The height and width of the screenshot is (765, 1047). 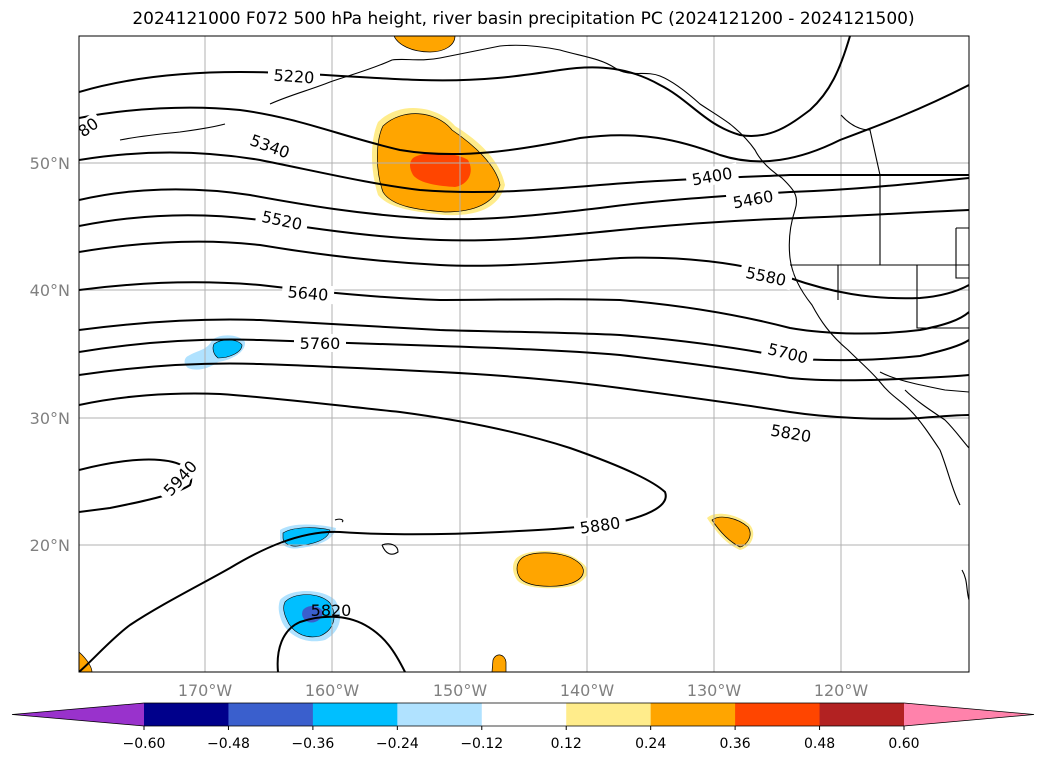 What do you see at coordinates (144, 744) in the screenshot?
I see `colorbar-tick-label: −0.60` at bounding box center [144, 744].